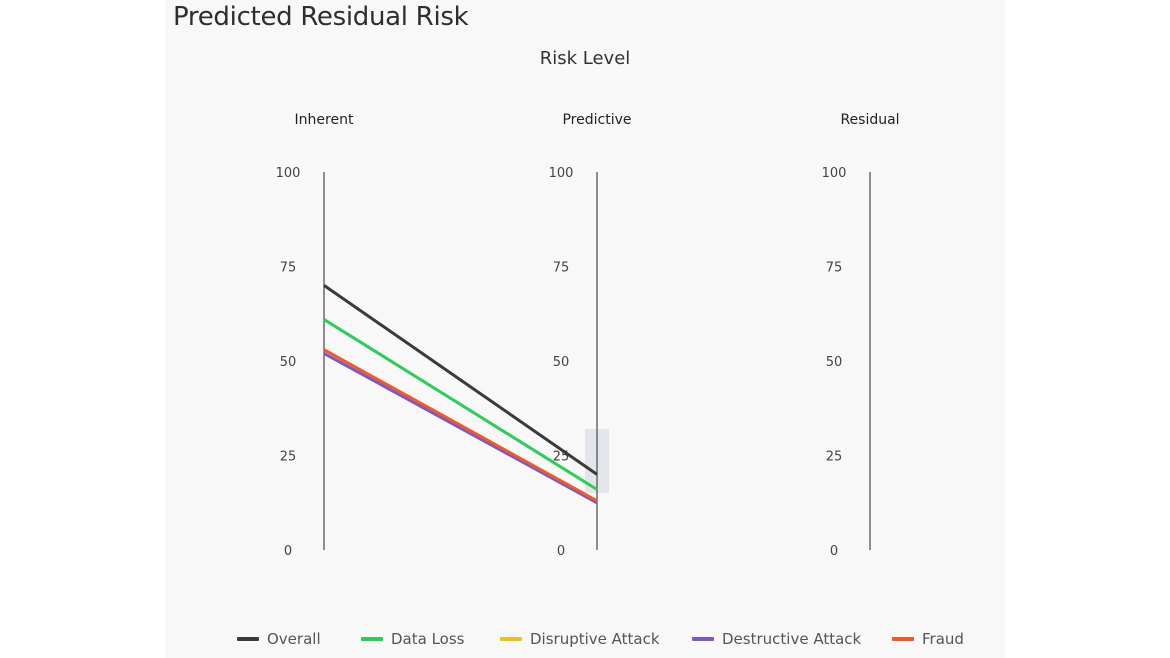  I want to click on legend-label: Disruptive Attack, so click(595, 639).